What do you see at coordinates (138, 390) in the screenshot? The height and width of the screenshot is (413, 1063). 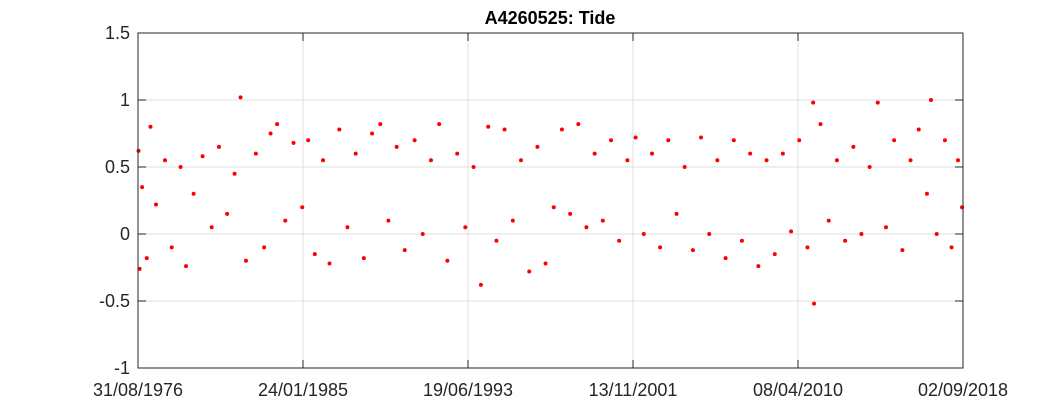 I see `x-tick-label: 31/08/1976` at bounding box center [138, 390].